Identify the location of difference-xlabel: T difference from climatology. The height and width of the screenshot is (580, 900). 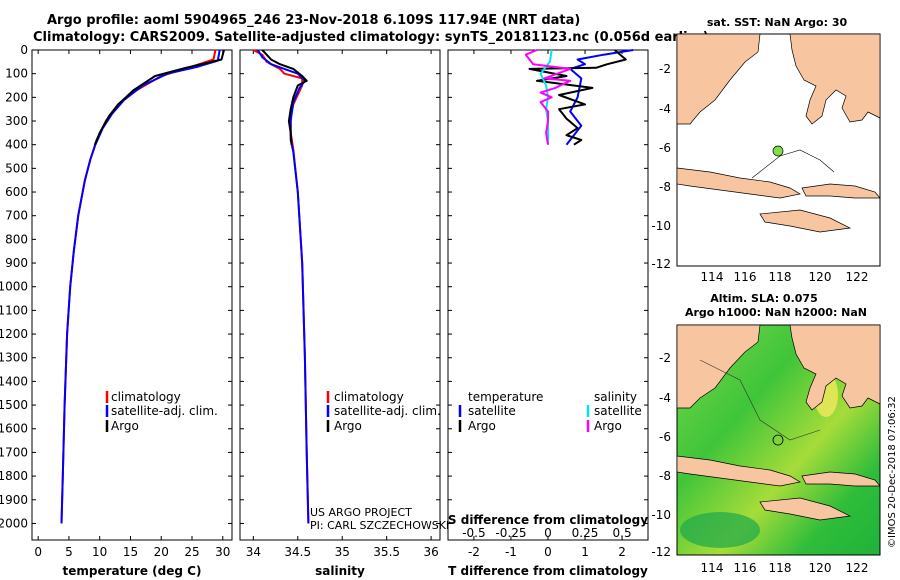
(548, 571).